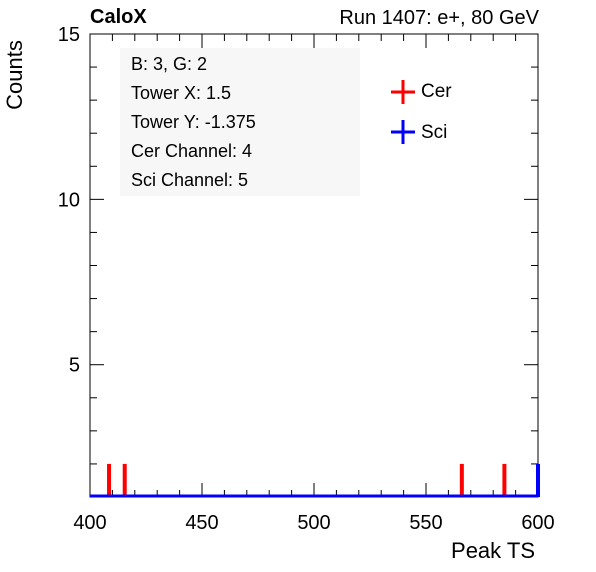  I want to click on y-tick-label: 15, so click(69, 35).